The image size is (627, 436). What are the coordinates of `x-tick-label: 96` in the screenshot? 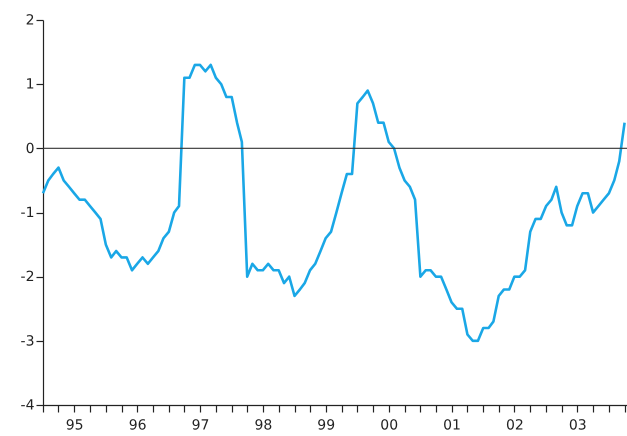 It's located at (137, 426).